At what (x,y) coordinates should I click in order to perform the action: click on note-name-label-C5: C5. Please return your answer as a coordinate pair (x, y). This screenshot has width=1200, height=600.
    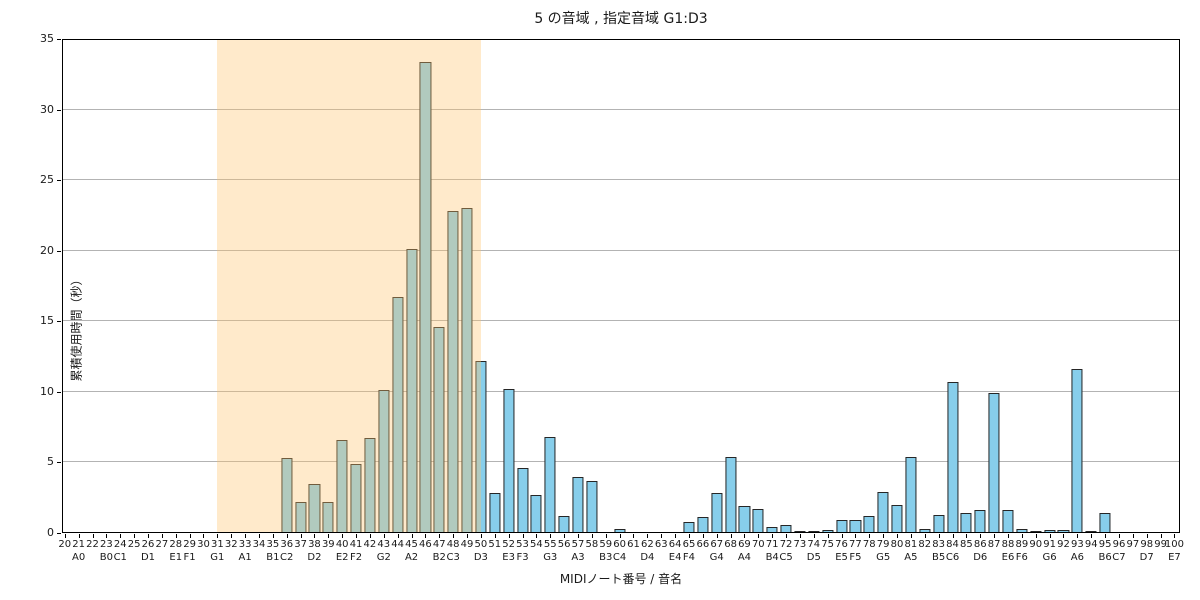
    Looking at the image, I should click on (786, 557).